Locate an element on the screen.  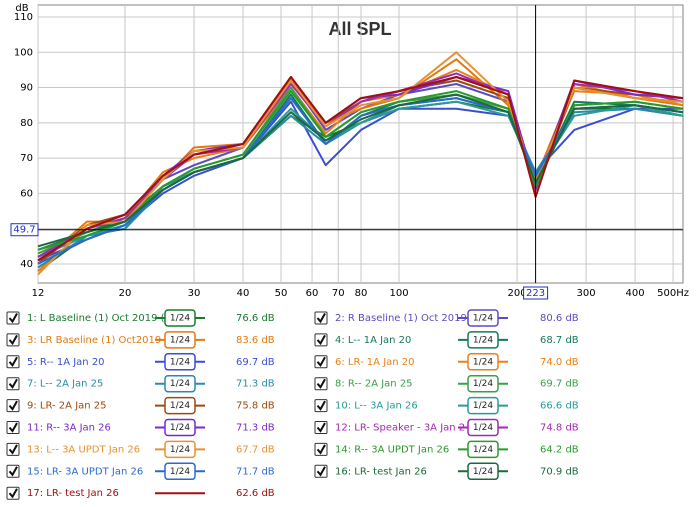
legend-entry: 12: LR- Speaker - 3A Jan 2 1/24 74.8 dB is located at coordinates (446, 427).